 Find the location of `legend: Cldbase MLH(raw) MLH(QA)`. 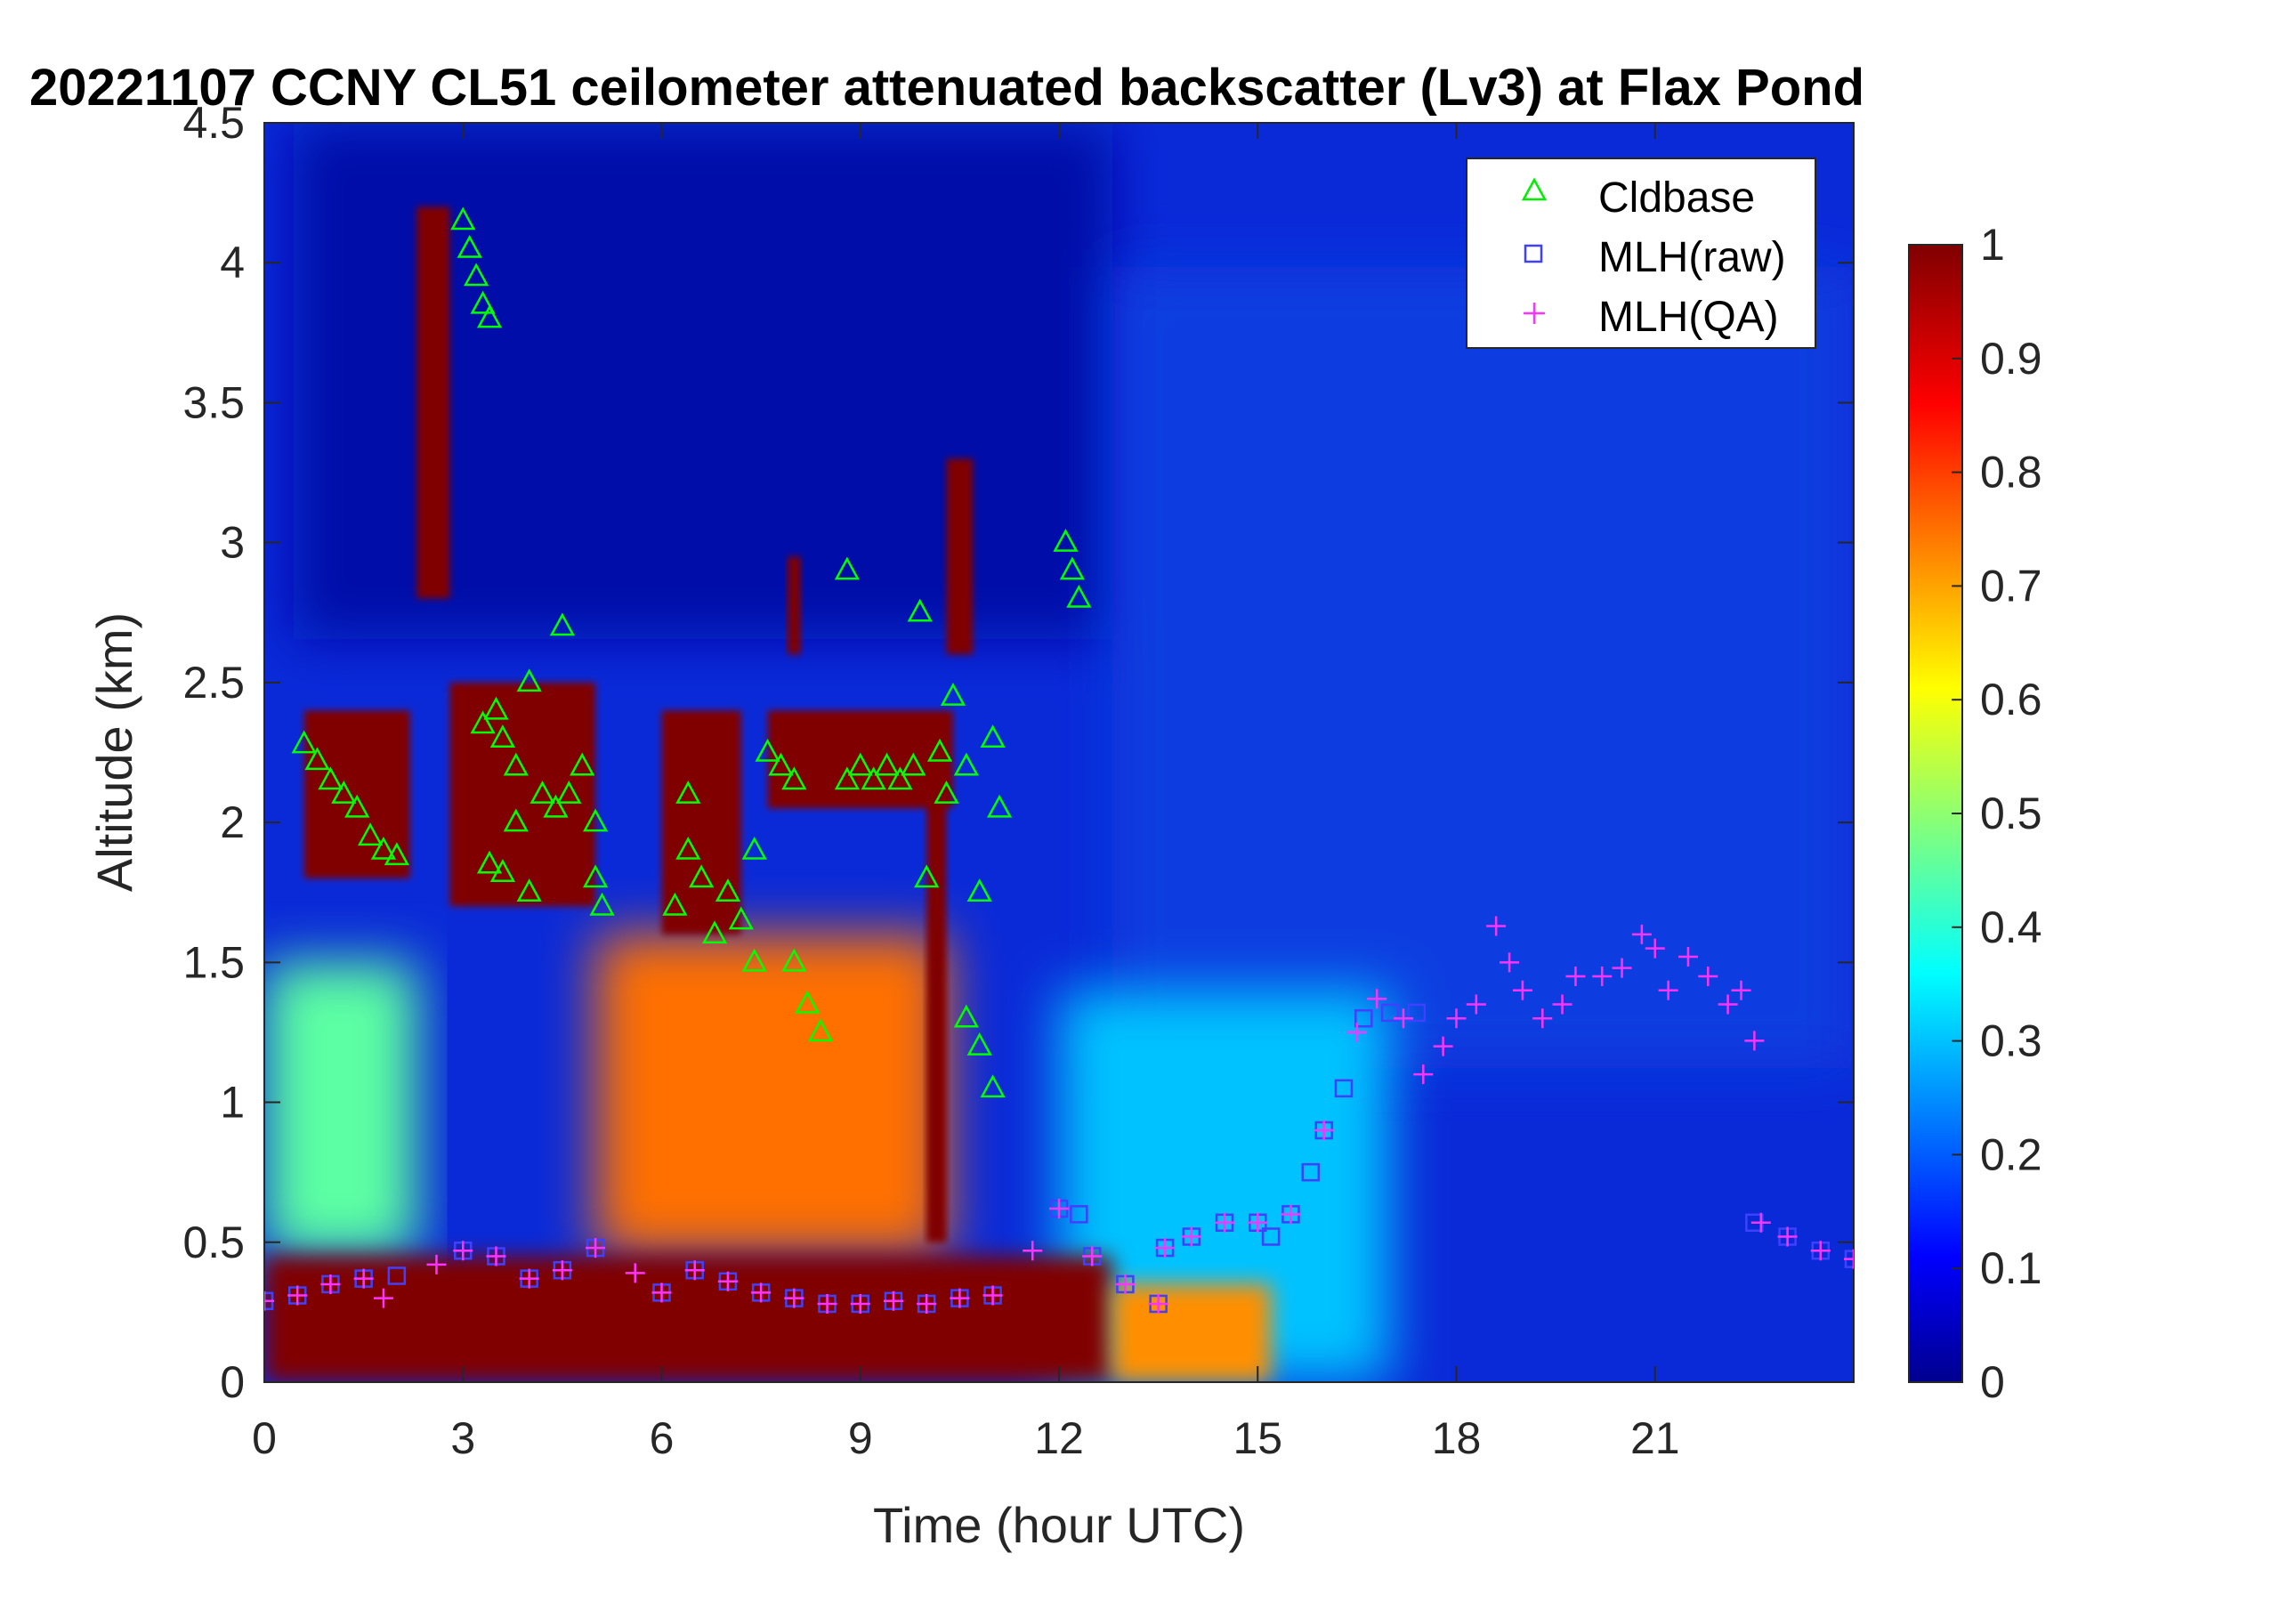

legend: Cldbase MLH(raw) MLH(QA) is located at coordinates (1641, 253).